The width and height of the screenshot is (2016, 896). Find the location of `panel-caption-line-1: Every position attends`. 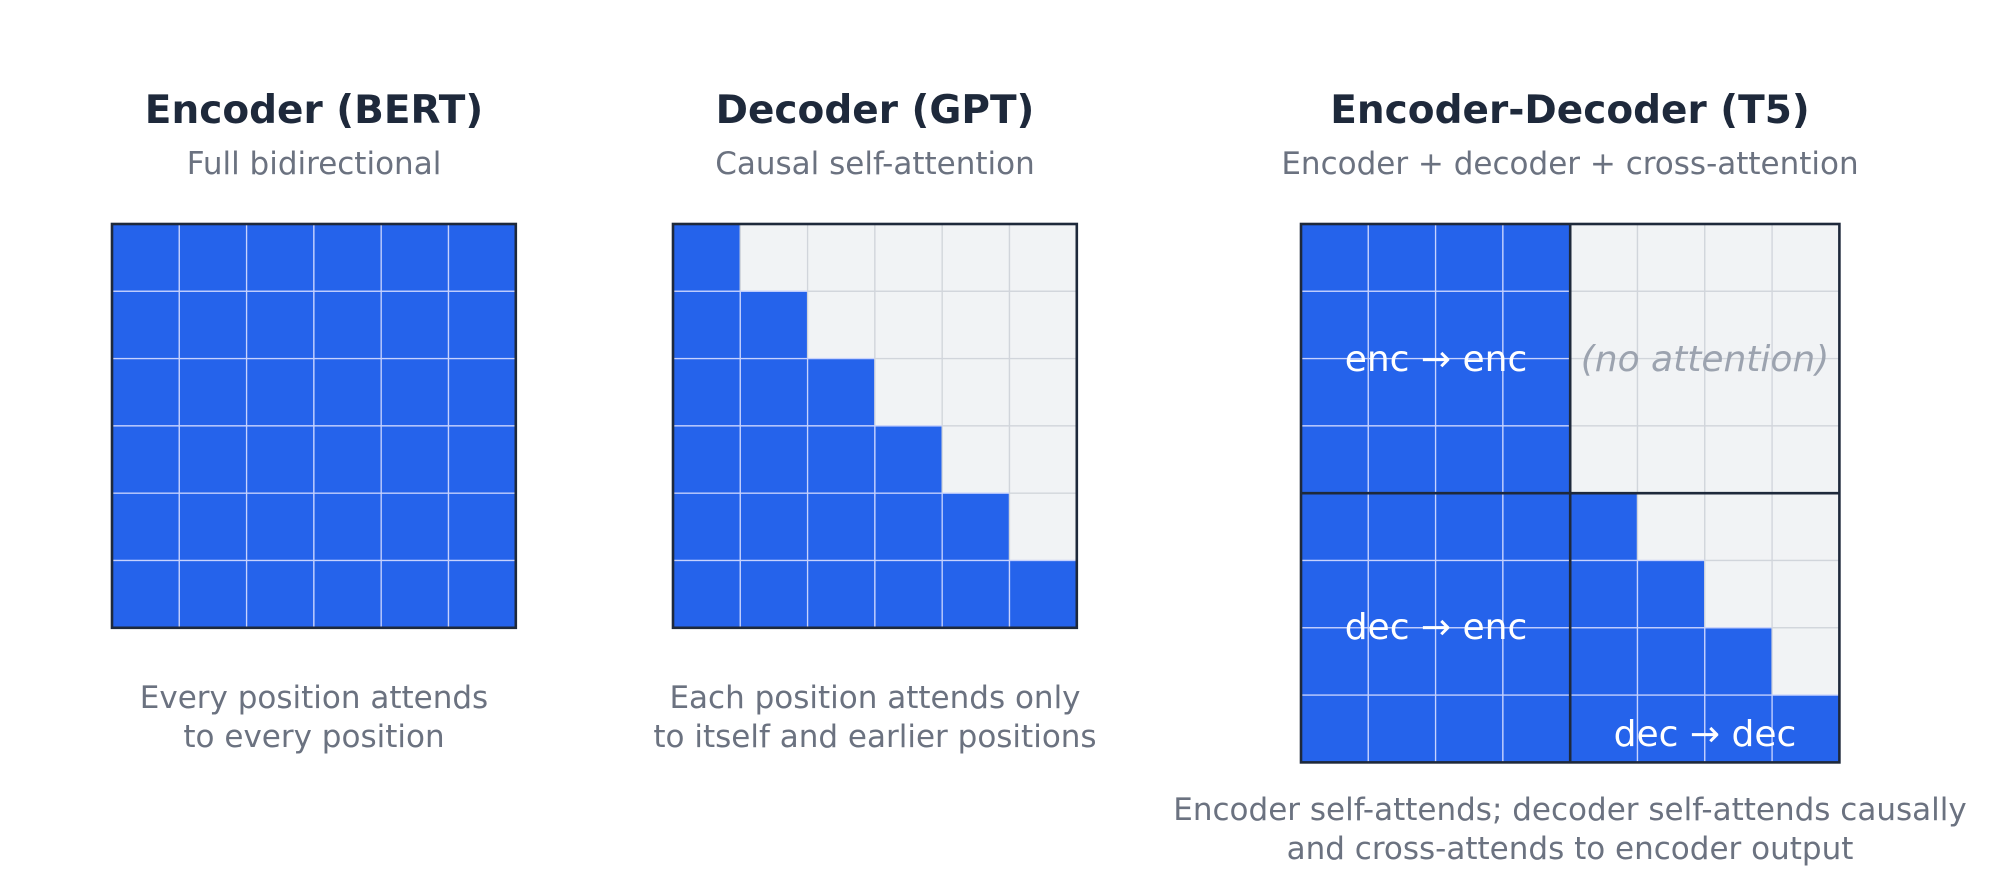

panel-caption-line-1: Every position attends is located at coordinates (314, 698).